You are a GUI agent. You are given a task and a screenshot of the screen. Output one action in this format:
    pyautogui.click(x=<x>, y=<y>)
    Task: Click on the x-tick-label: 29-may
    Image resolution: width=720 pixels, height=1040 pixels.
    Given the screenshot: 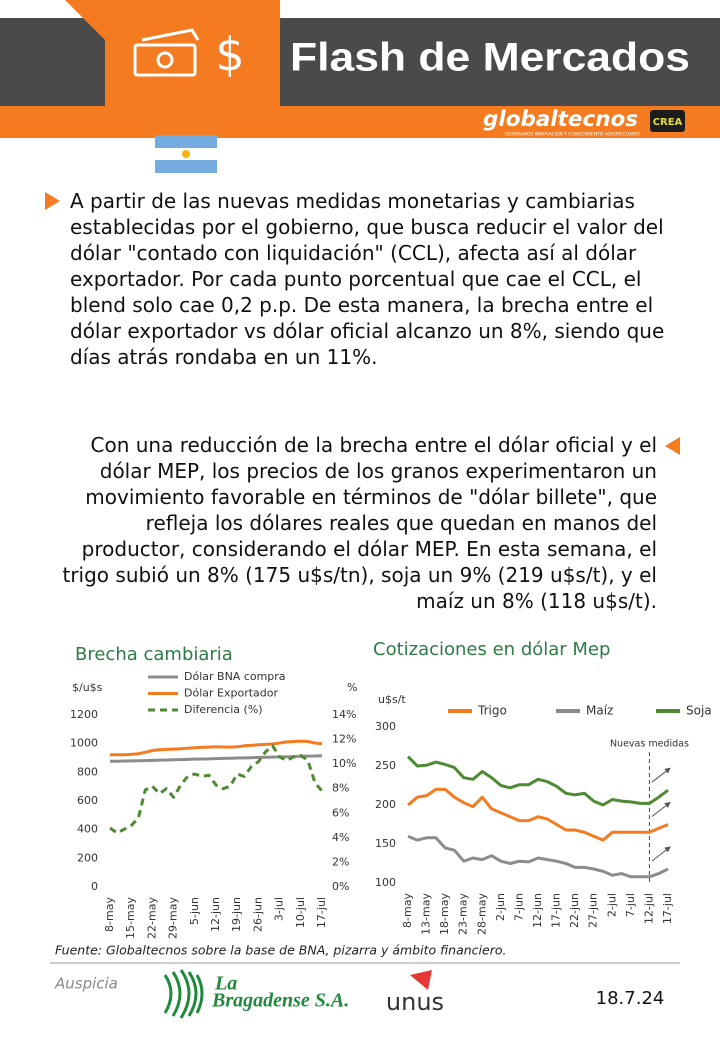 What is the action you would take?
    pyautogui.click(x=173, y=918)
    